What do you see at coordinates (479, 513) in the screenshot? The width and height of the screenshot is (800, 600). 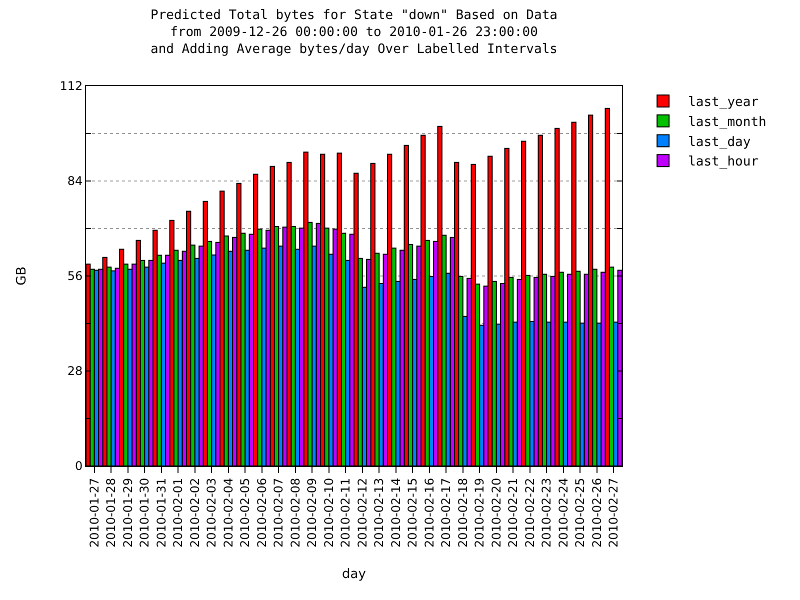 I see `x-tick-label: 2010-02-19` at bounding box center [479, 513].